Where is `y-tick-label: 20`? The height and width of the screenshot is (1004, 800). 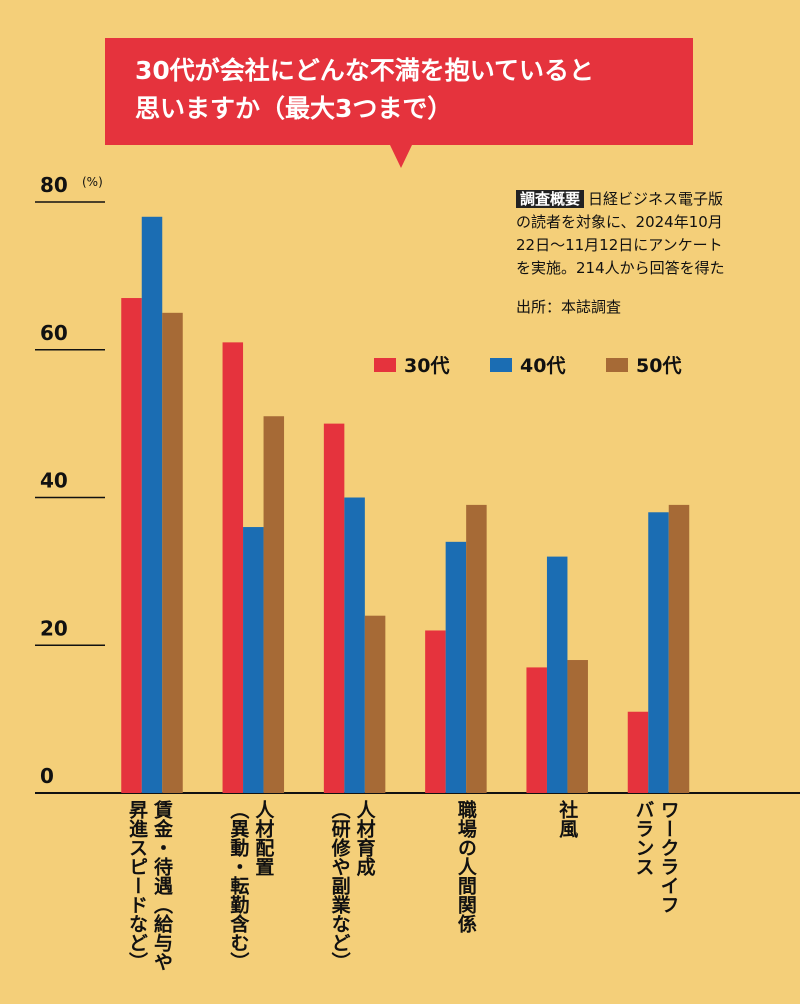 y-tick-label: 20 is located at coordinates (54, 628).